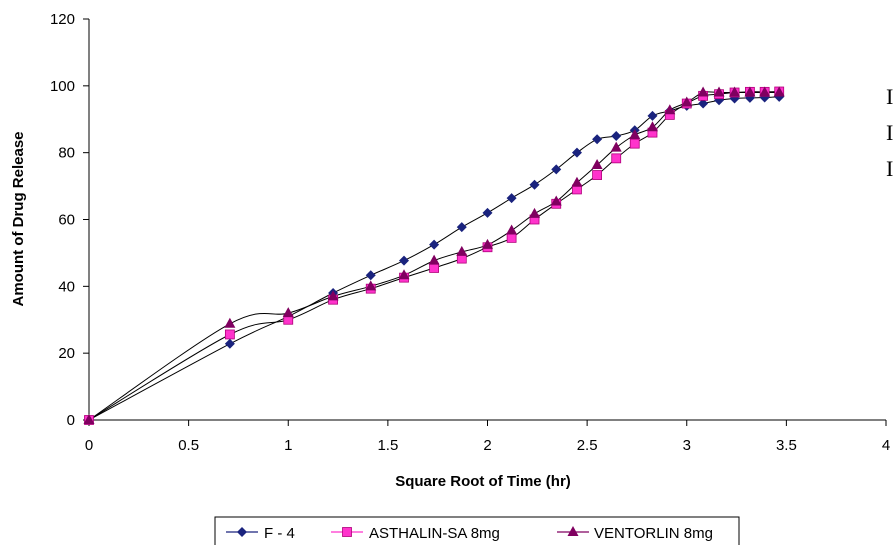 The image size is (893, 545). I want to click on legend-label-ventorlin: VENTORLIN 8mg, so click(653, 533).